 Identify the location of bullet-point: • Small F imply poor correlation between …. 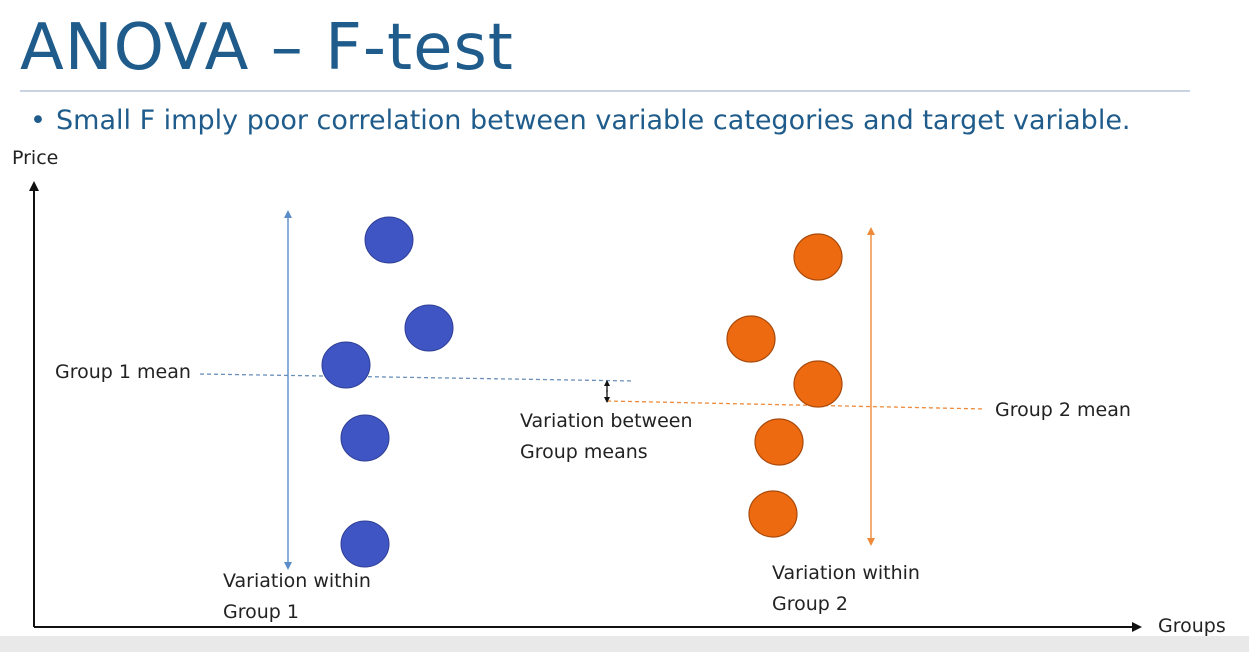
(580, 121).